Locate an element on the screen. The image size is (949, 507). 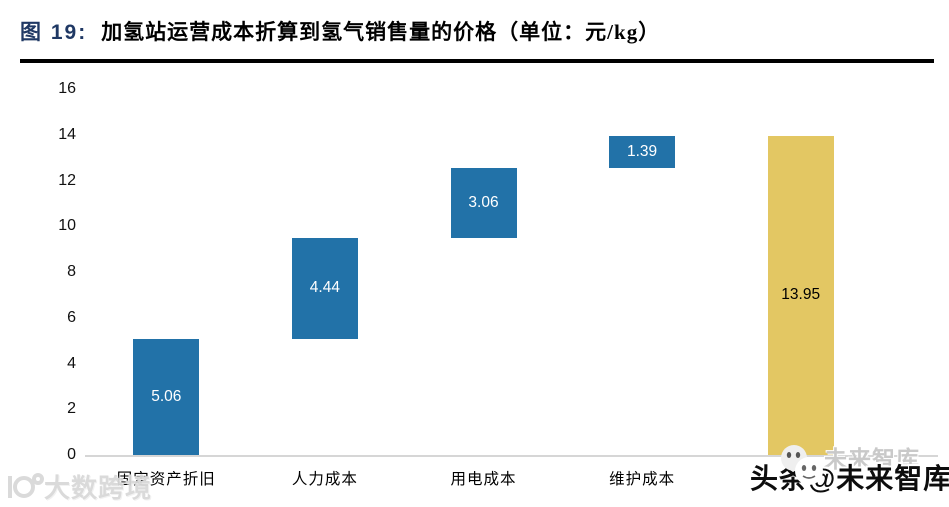
watermark-ghost-label: 未来智库 is located at coordinates (872, 459).